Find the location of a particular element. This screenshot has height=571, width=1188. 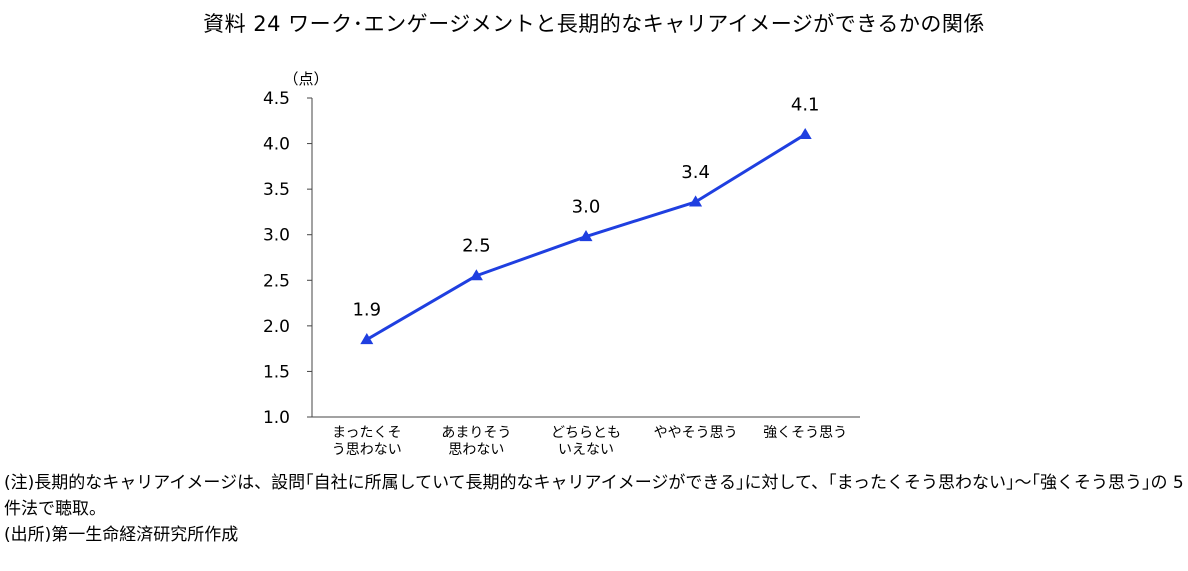

x-tick-label-line: いえない is located at coordinates (586, 450).